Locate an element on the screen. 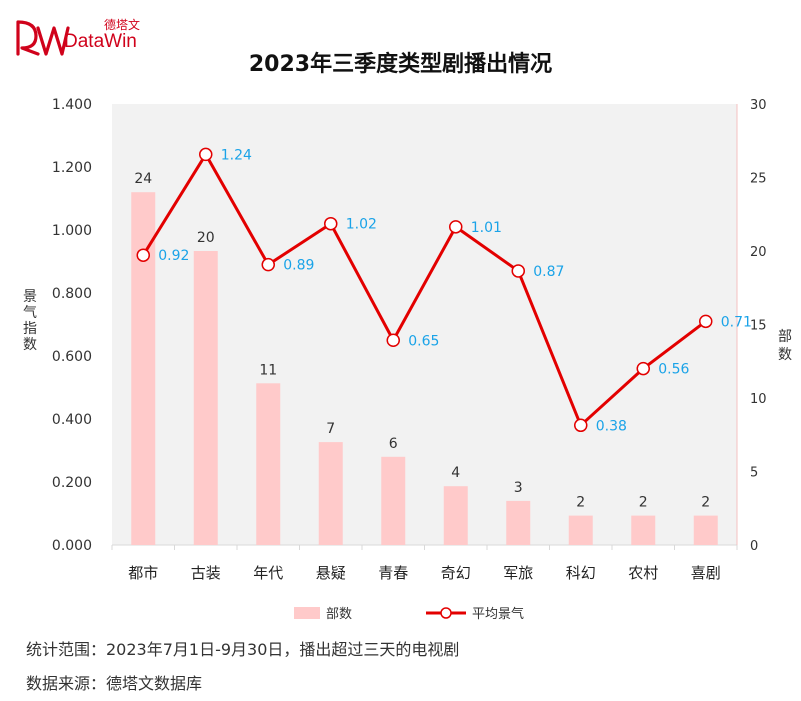 This screenshot has height=701, width=801. bar-value-label: 7 is located at coordinates (330, 429).